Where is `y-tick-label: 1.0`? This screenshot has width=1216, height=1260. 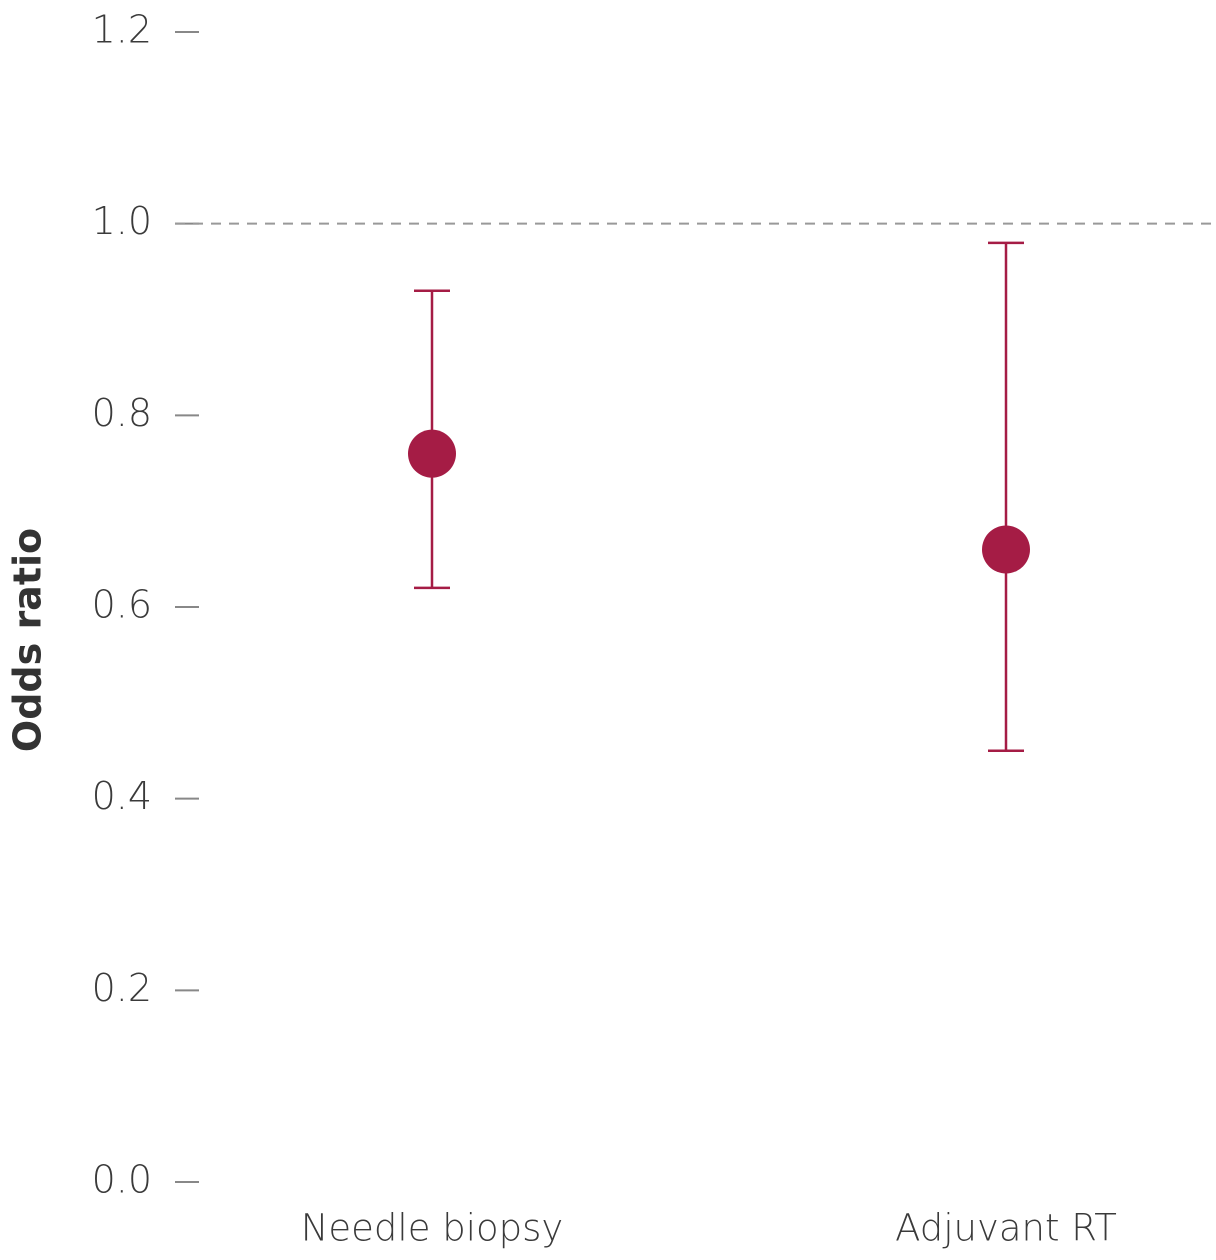
y-tick-label: 1.0 is located at coordinates (122, 221).